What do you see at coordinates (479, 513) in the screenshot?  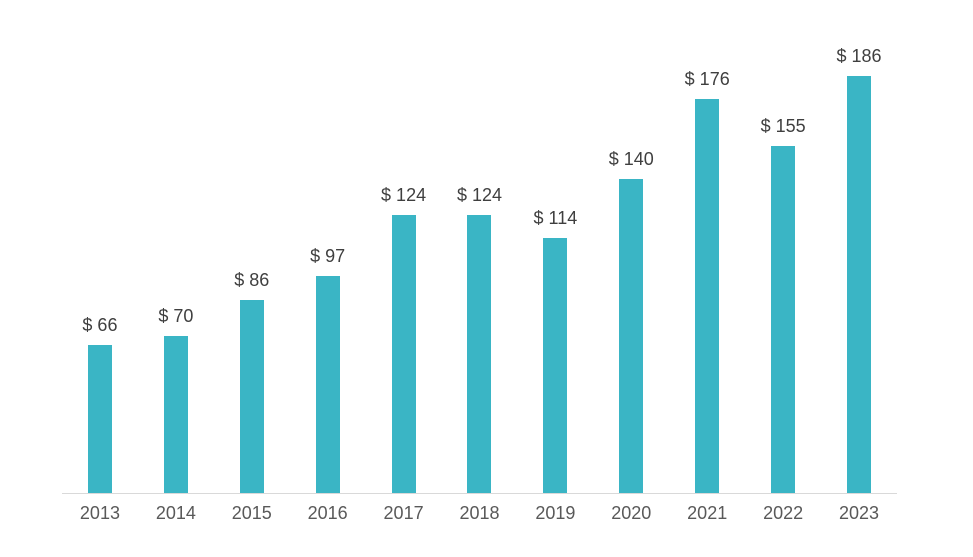 I see `x-axis-tick-label: 2018` at bounding box center [479, 513].